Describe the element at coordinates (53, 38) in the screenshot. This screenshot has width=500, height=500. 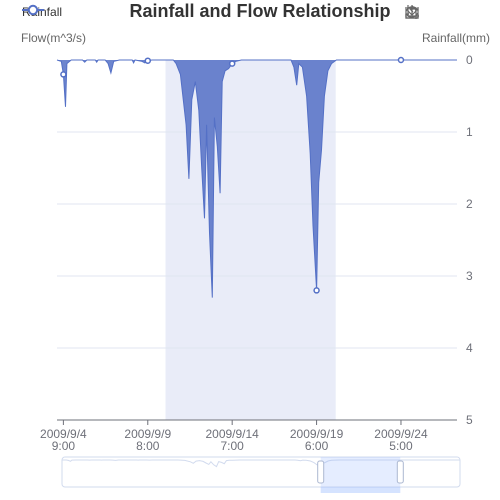
I see `y-axis-left-label: Flow(m^3/s)` at that location.